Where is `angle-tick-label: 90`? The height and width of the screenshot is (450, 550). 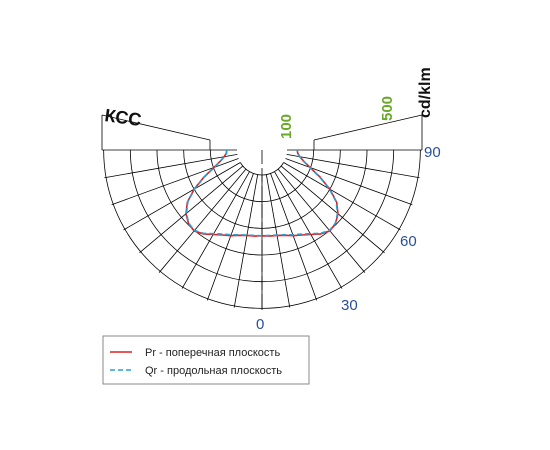
angle-tick-label: 90 is located at coordinates (432, 152).